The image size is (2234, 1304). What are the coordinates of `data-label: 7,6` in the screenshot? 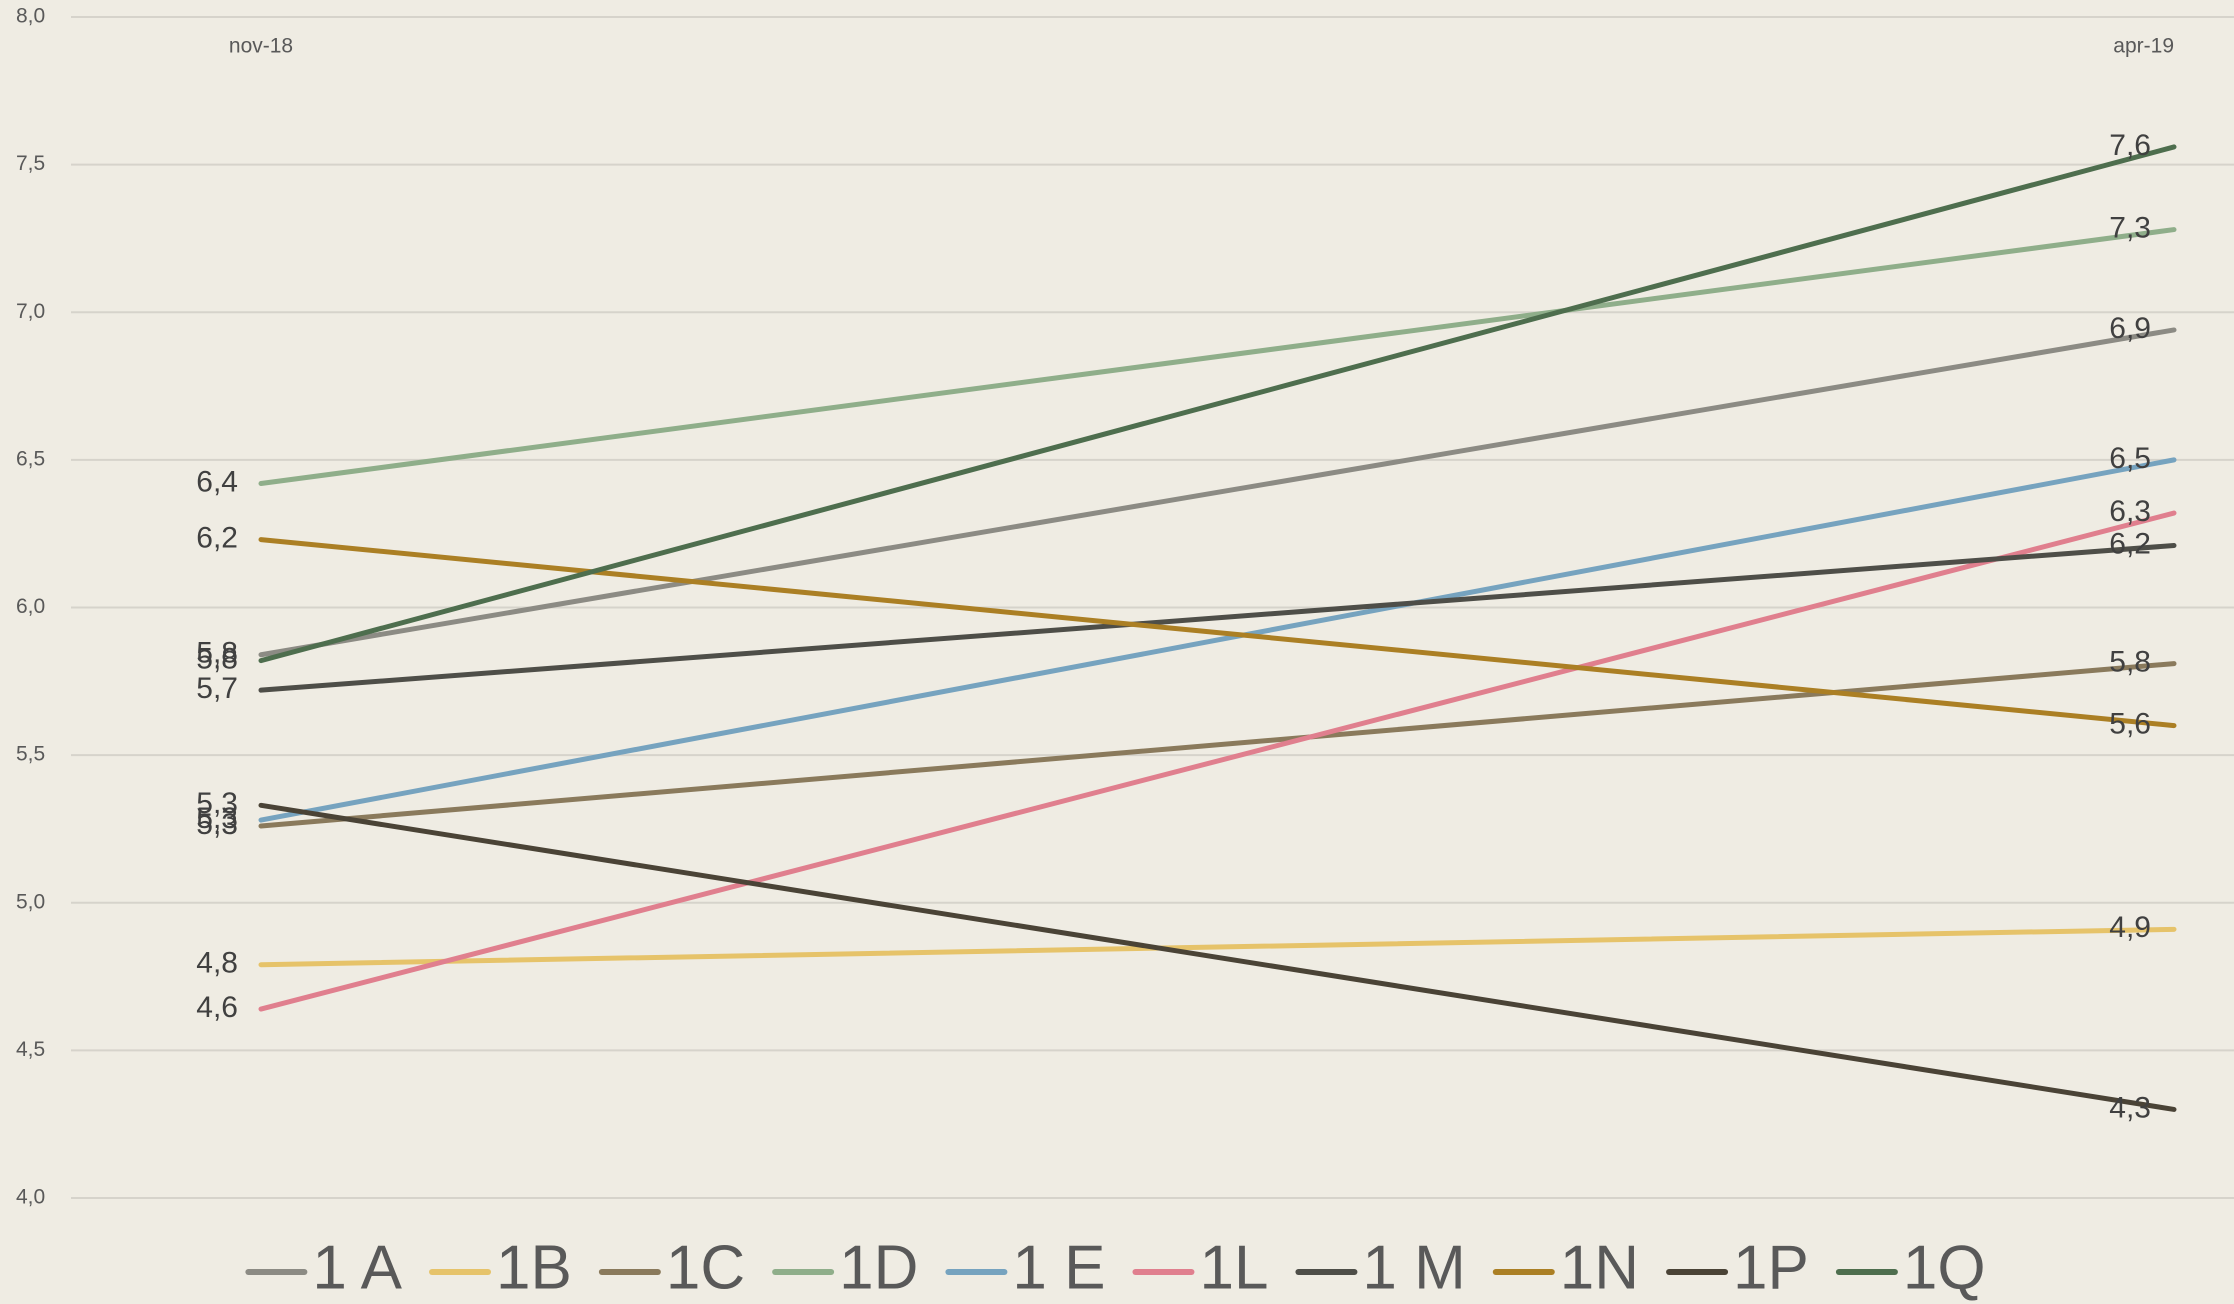 It's located at (2130, 145).